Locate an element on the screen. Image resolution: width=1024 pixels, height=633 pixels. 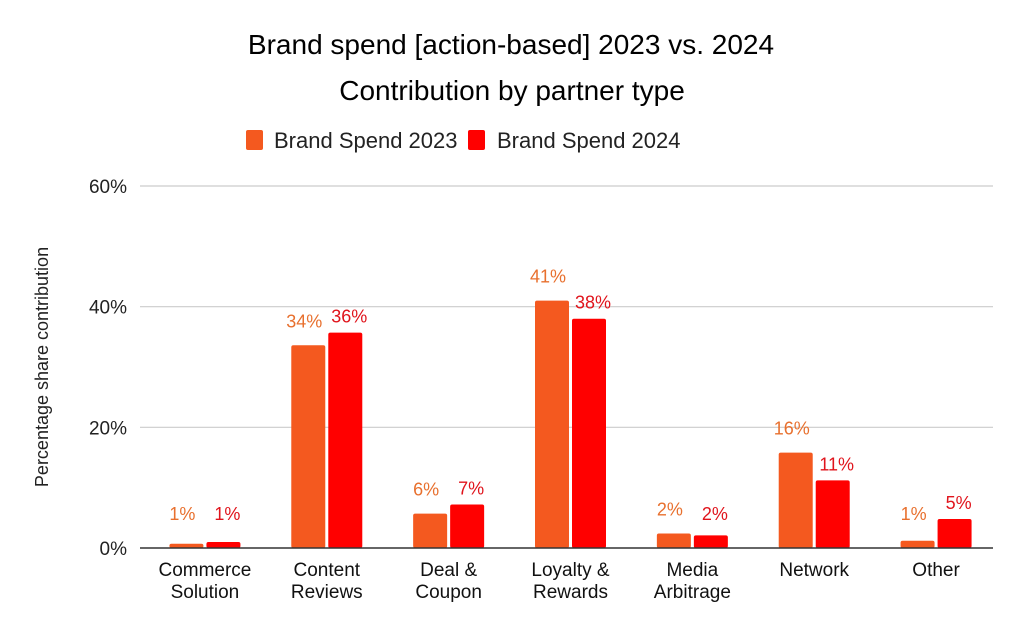
data-label: 41% is located at coordinates (548, 277).